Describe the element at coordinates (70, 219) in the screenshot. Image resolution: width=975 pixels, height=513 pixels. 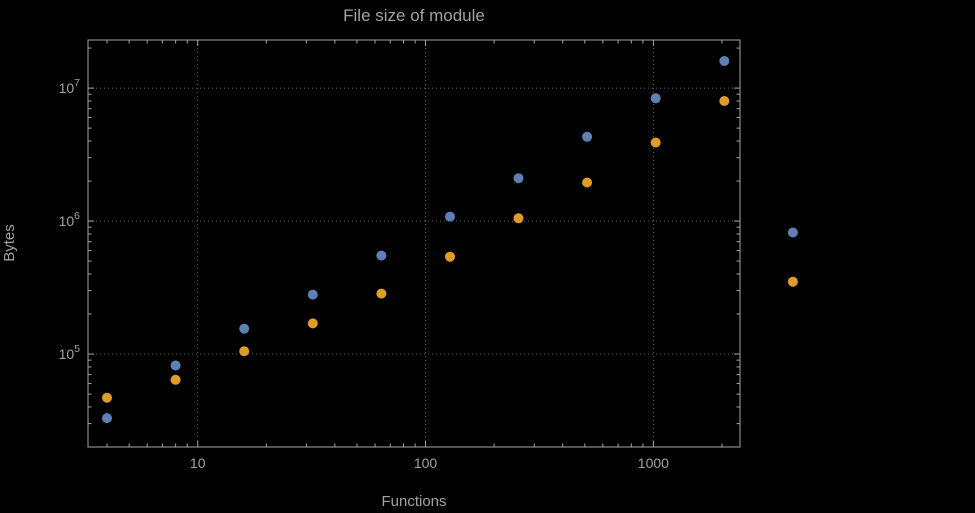
I see `y-tick-label: 10⁶` at that location.